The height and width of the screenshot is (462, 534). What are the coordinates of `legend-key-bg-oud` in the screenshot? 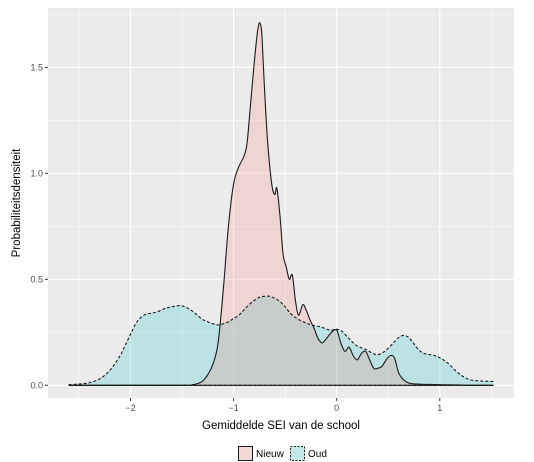 It's located at (297, 453).